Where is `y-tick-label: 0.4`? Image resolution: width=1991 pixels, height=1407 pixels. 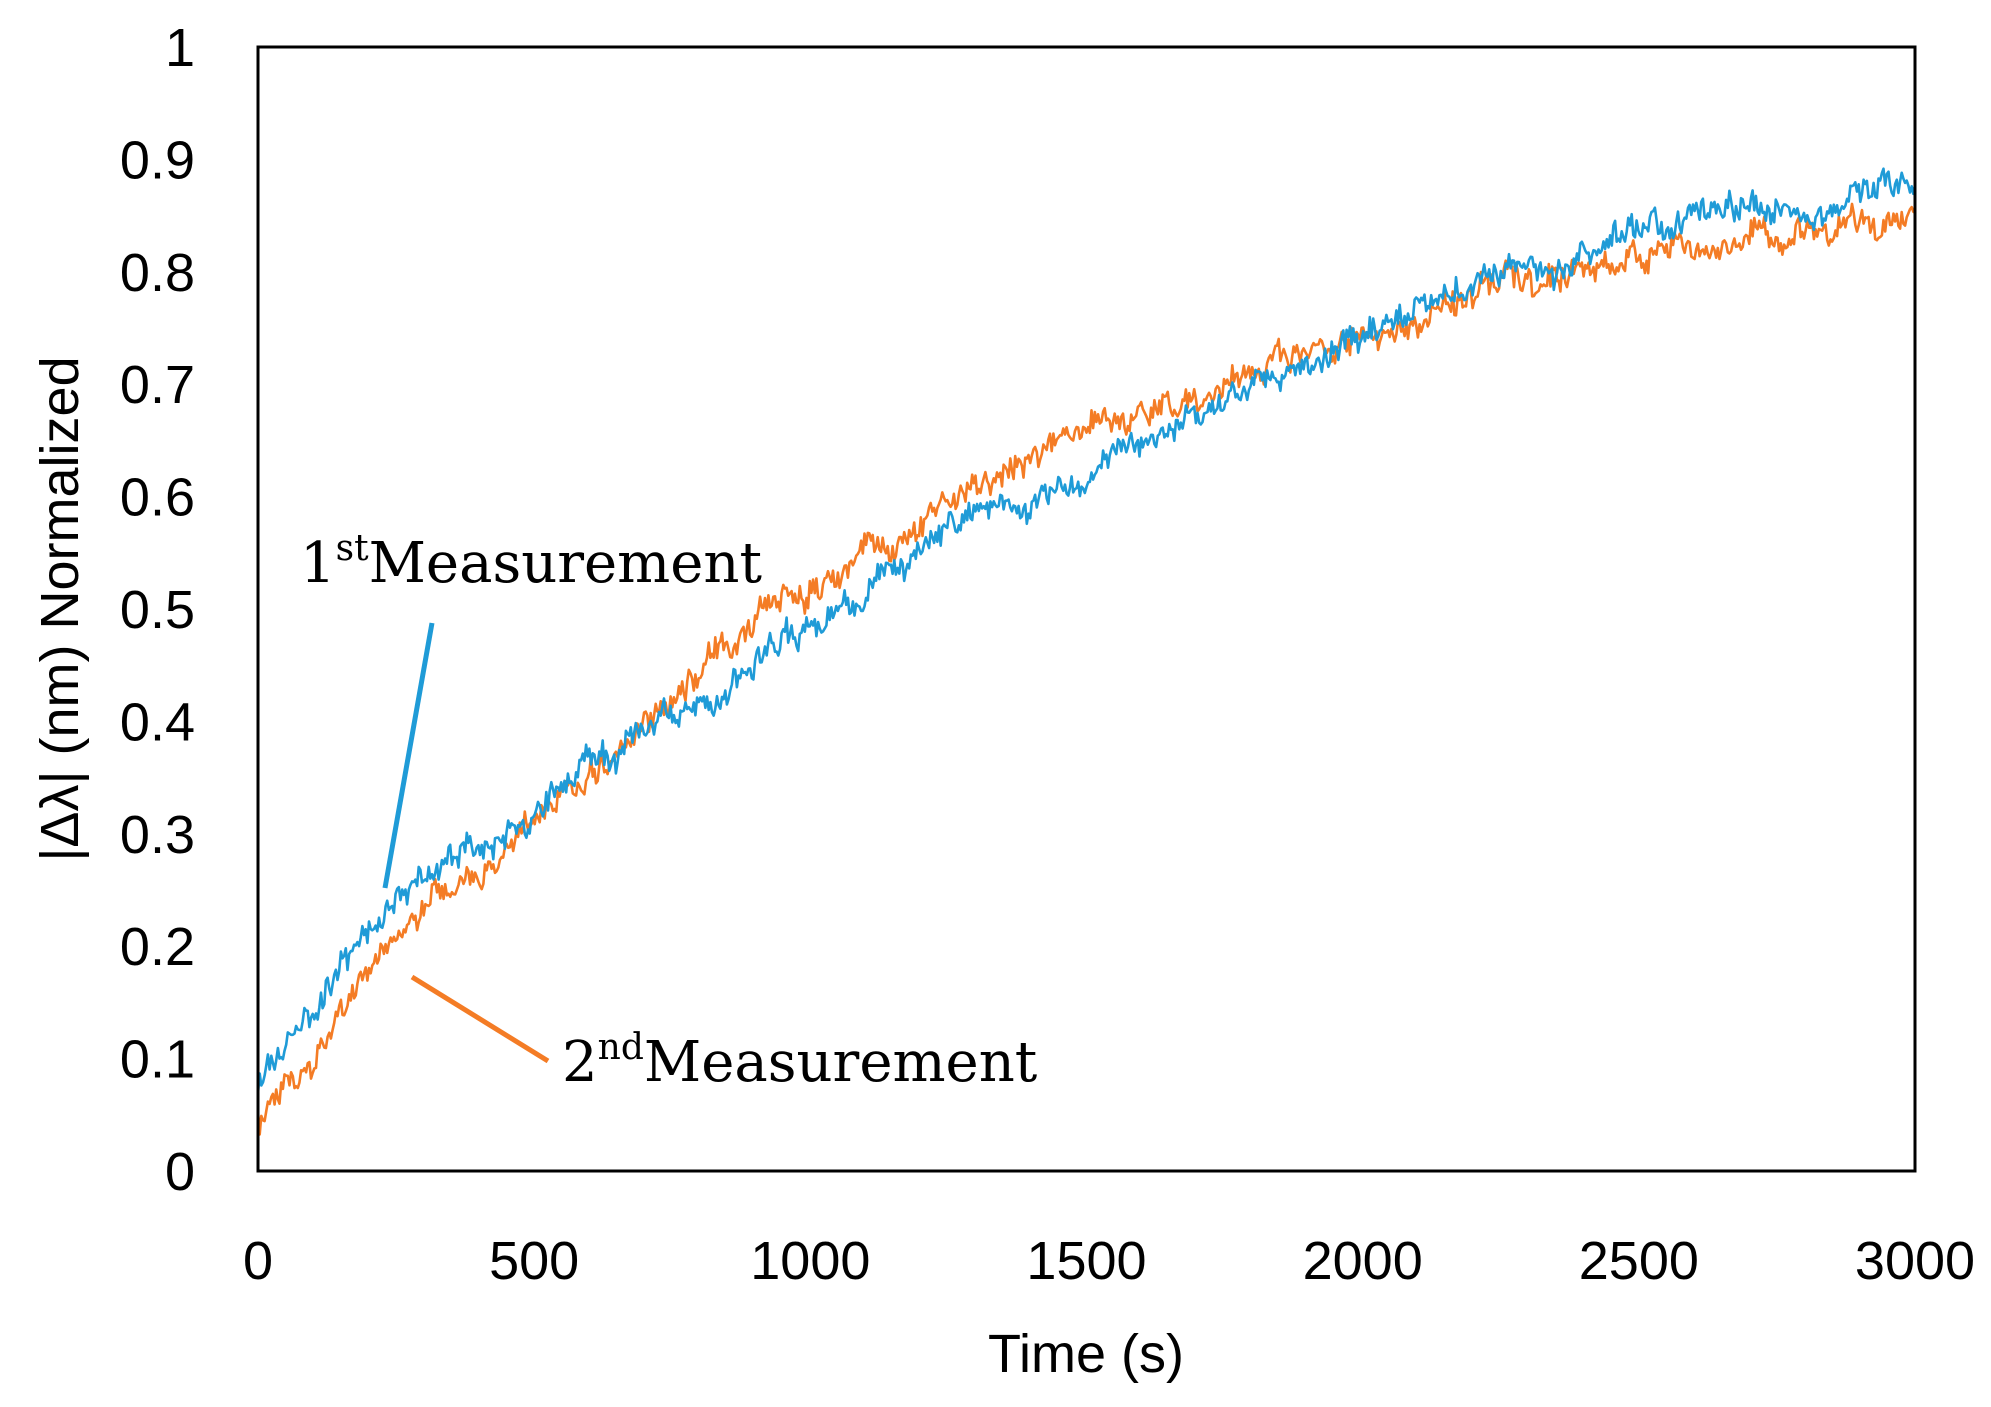 y-tick-label: 0.4 is located at coordinates (157, 722).